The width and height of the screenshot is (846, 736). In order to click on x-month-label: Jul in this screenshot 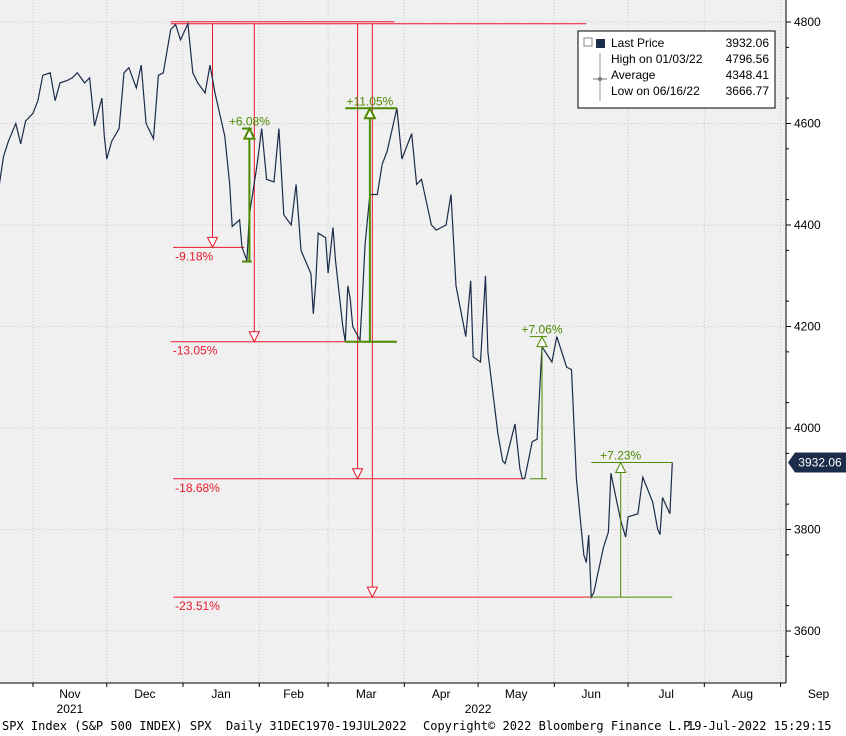, I will do `click(666, 694)`.